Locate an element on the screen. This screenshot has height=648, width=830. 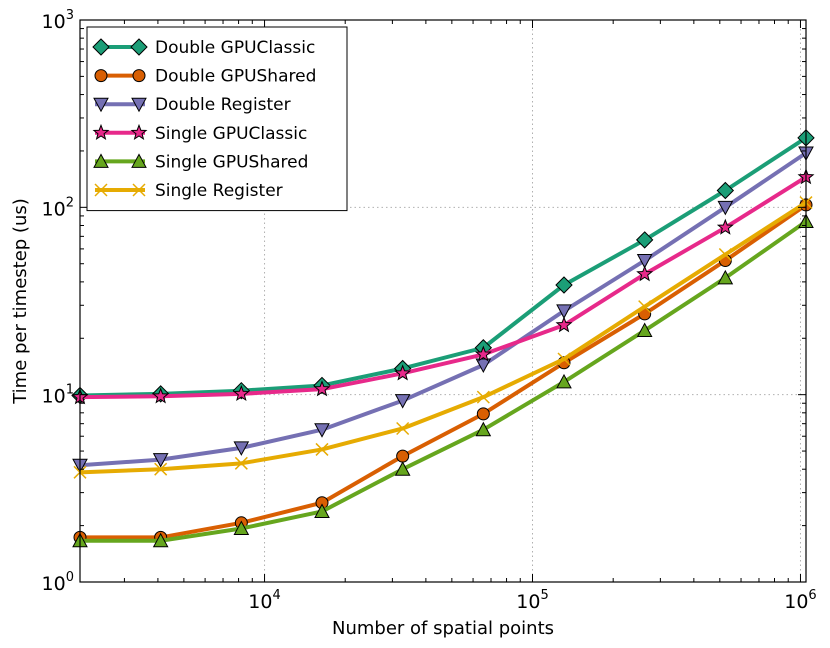
legend-label: Single GPUClassic is located at coordinates (231, 134).